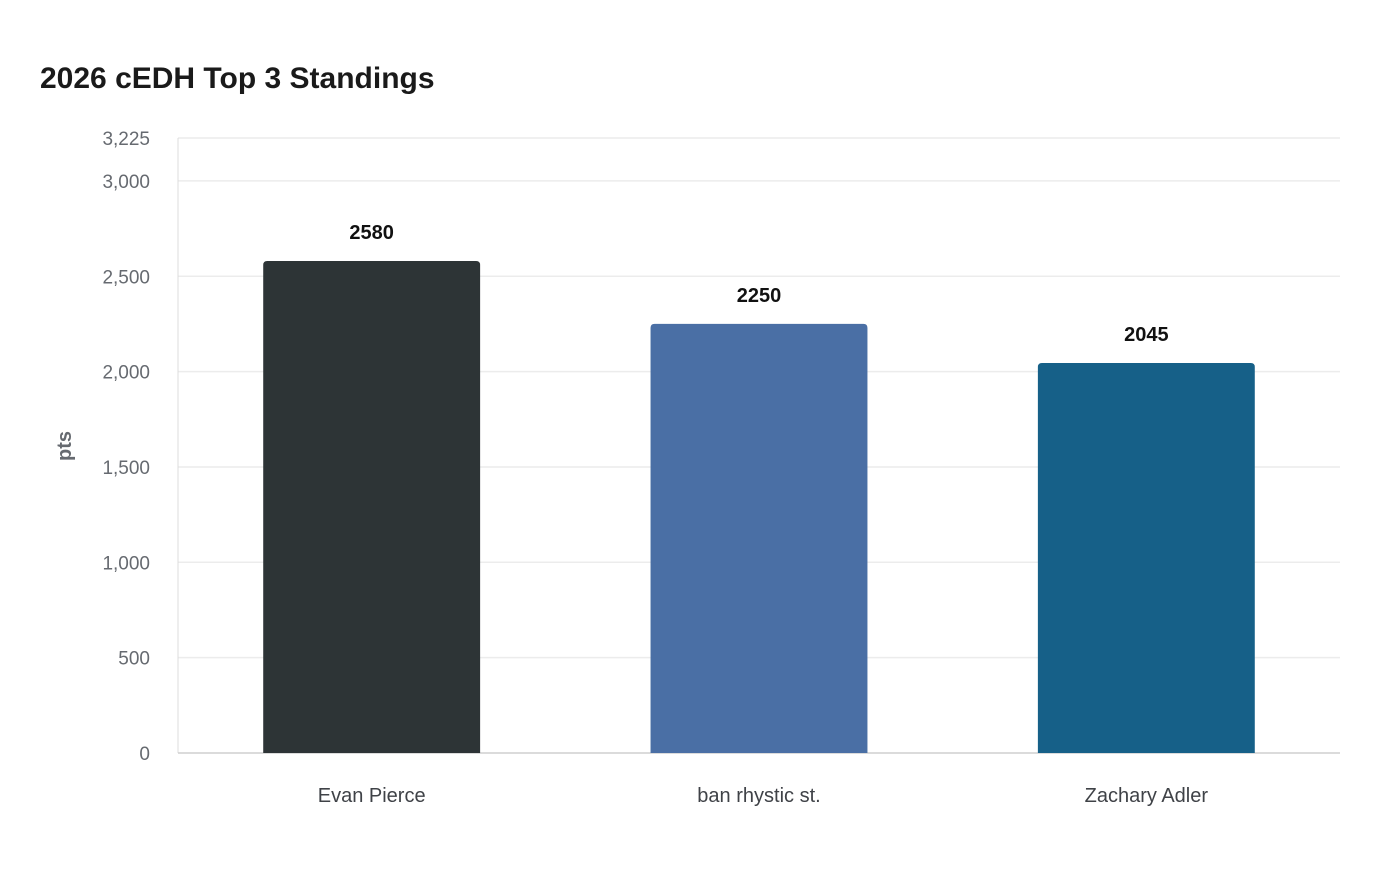 Image resolution: width=1400 pixels, height=880 pixels. Describe the element at coordinates (1146, 335) in the screenshot. I see `data-label: 2045` at that location.